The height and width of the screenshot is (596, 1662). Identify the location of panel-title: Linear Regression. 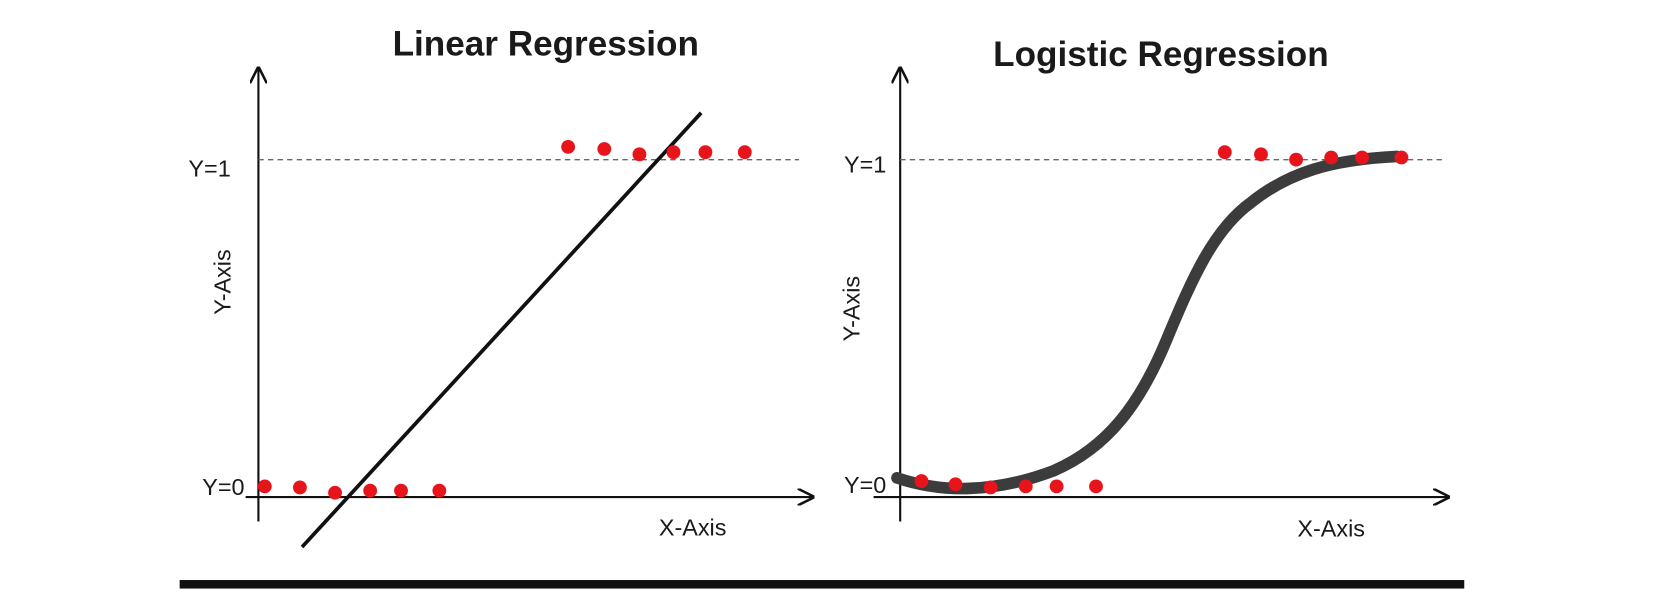
(546, 43).